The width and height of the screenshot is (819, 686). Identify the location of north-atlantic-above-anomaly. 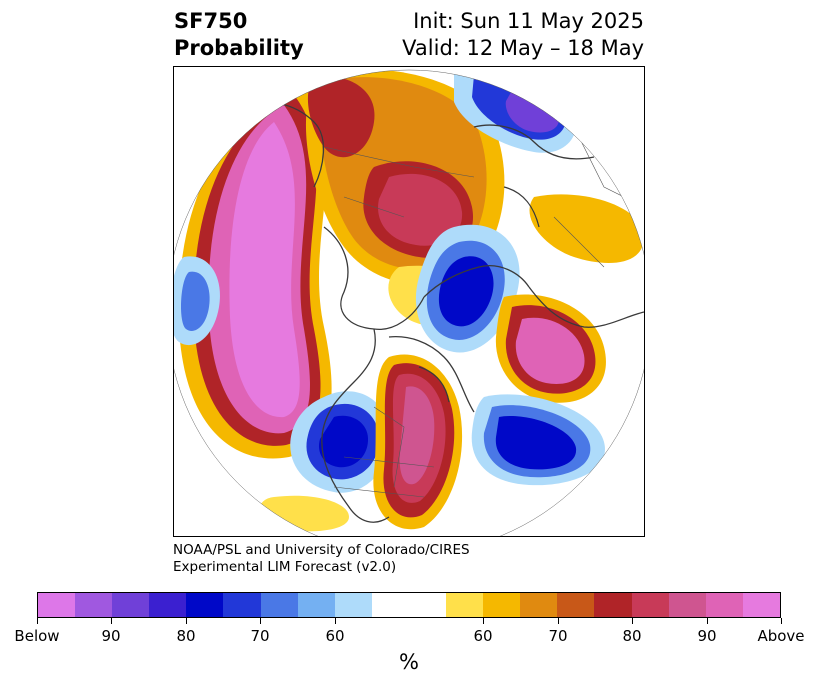
(550, 348).